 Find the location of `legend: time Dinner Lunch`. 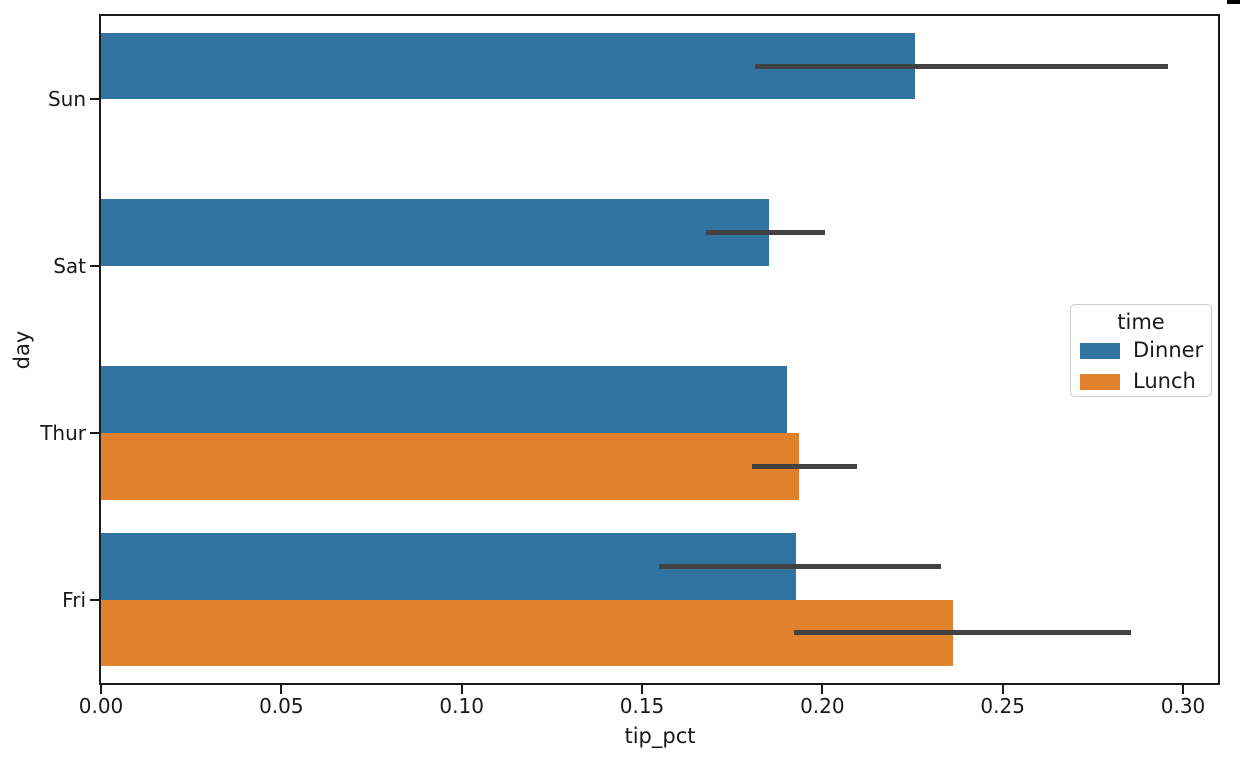

legend: time Dinner Lunch is located at coordinates (1141, 350).